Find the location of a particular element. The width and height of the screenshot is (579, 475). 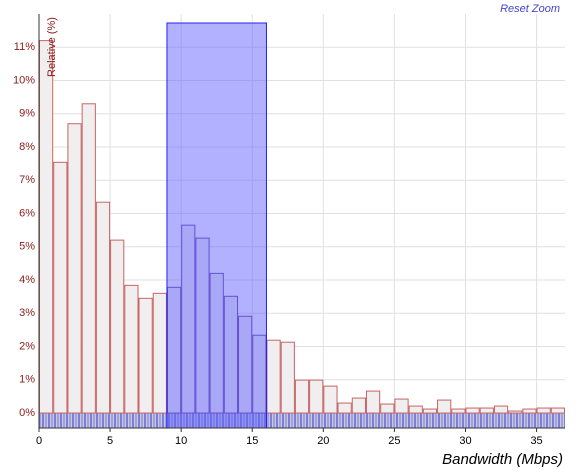

x-tick-label: 10 is located at coordinates (181, 441).